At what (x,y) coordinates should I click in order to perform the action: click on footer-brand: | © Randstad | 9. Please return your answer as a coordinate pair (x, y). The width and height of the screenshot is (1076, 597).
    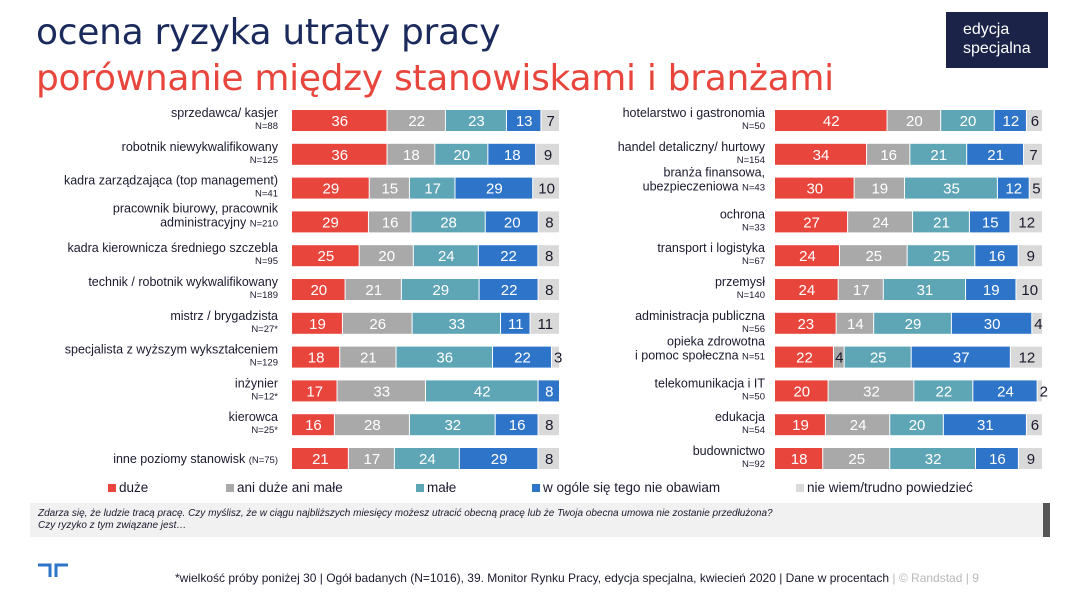
    Looking at the image, I should click on (934, 578).